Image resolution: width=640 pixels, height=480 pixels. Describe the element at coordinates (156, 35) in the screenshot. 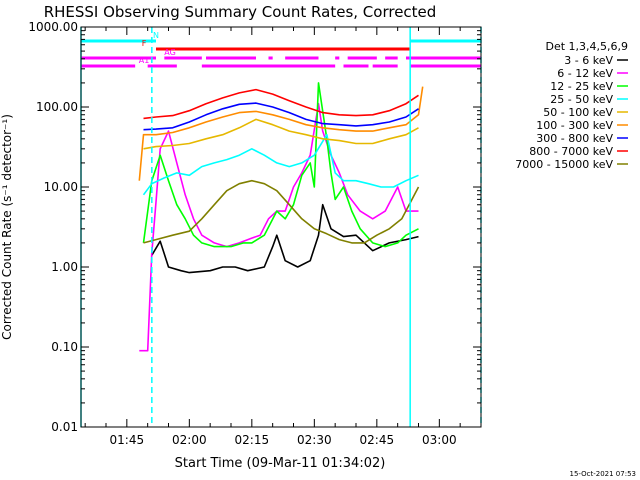

I see `flag-label-n: N` at that location.